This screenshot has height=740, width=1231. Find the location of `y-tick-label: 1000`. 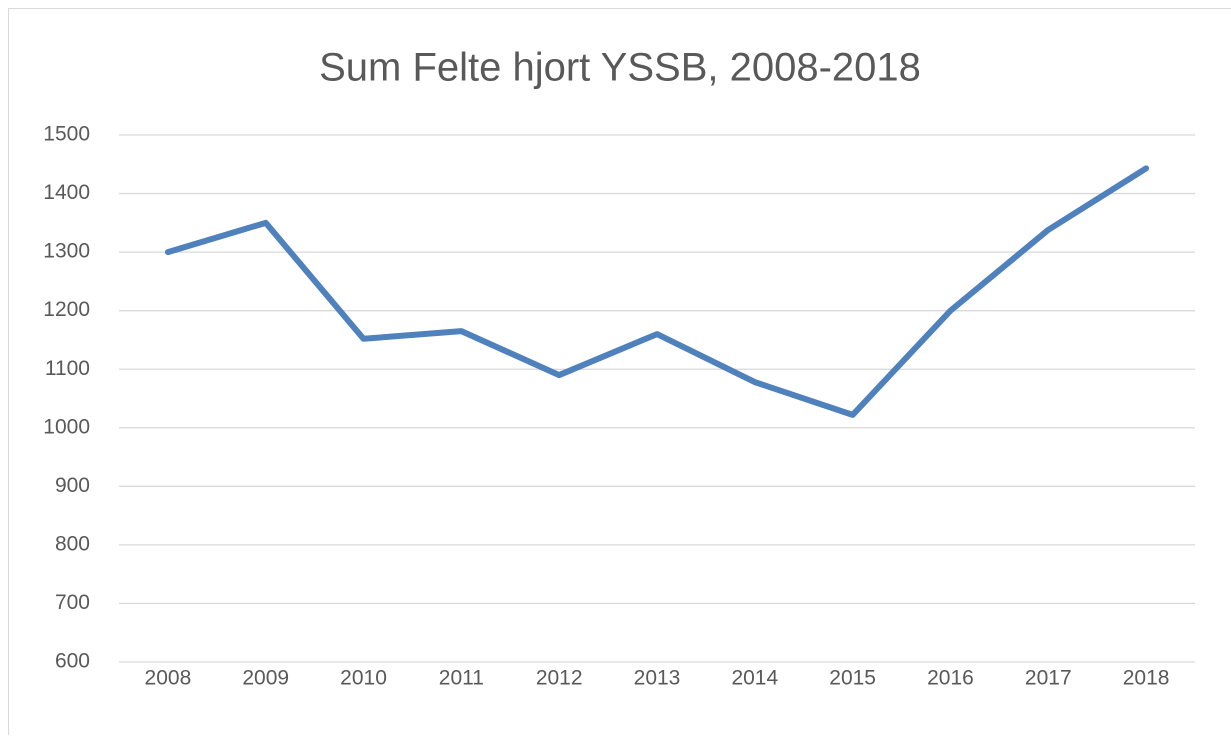

y-tick-label: 1000 is located at coordinates (66, 426).